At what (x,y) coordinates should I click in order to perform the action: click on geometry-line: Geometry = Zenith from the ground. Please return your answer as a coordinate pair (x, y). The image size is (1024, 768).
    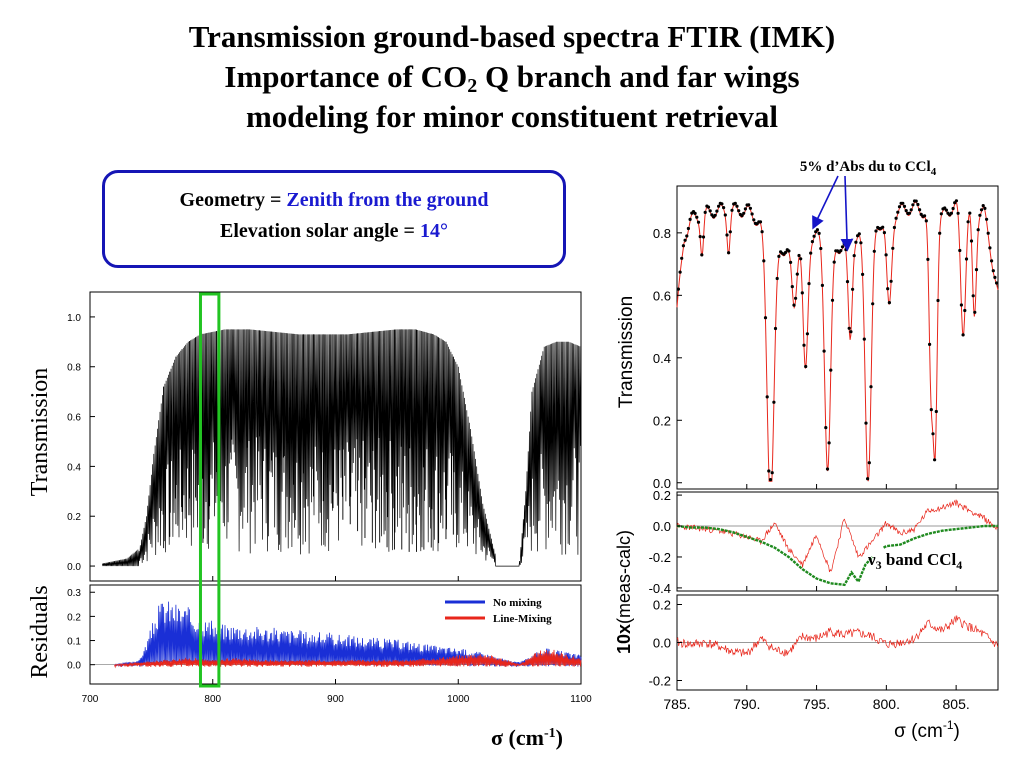
    Looking at the image, I should click on (334, 200).